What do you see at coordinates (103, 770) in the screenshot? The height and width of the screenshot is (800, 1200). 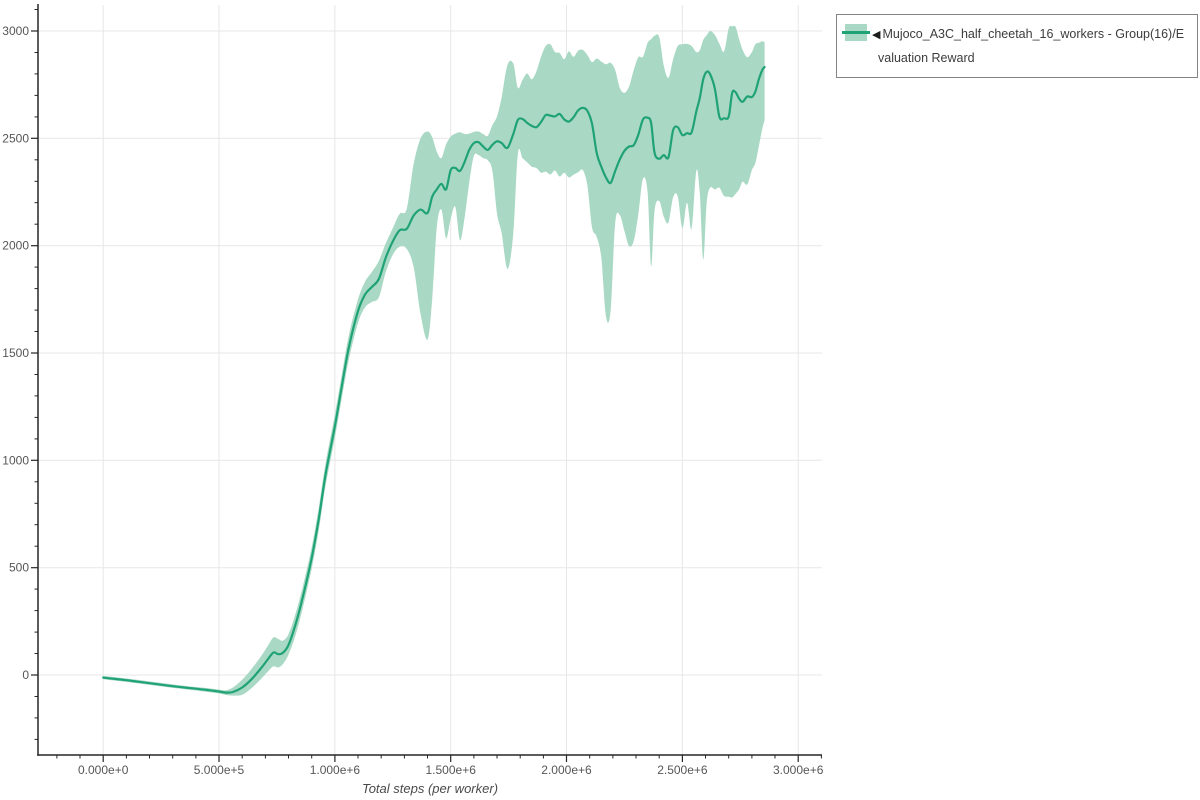 I see `x-tick-label: 0.000e+0` at bounding box center [103, 770].